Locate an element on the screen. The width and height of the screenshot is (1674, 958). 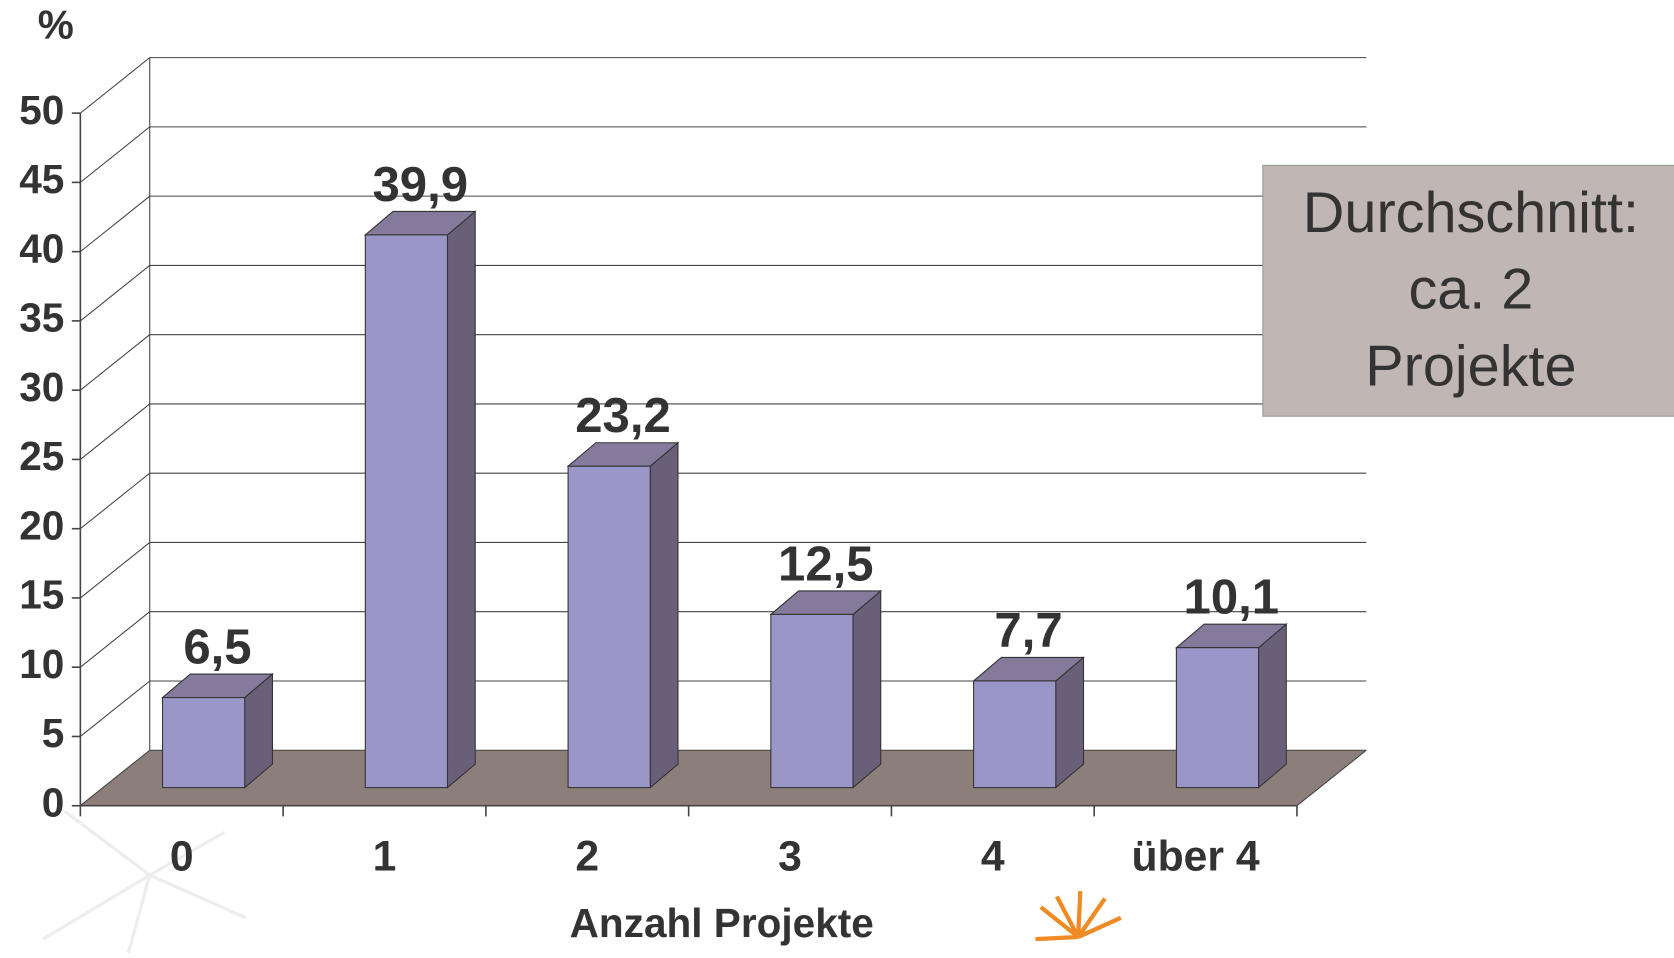
y-tick-label: 5 is located at coordinates (53, 733).